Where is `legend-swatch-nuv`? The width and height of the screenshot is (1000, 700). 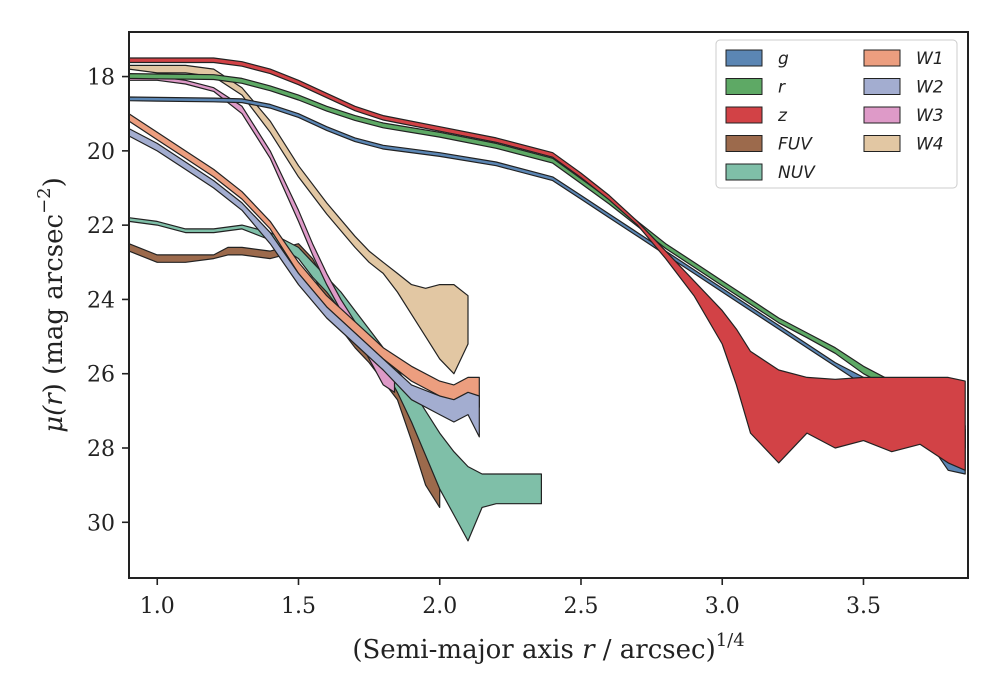 legend-swatch-nuv is located at coordinates (744, 172).